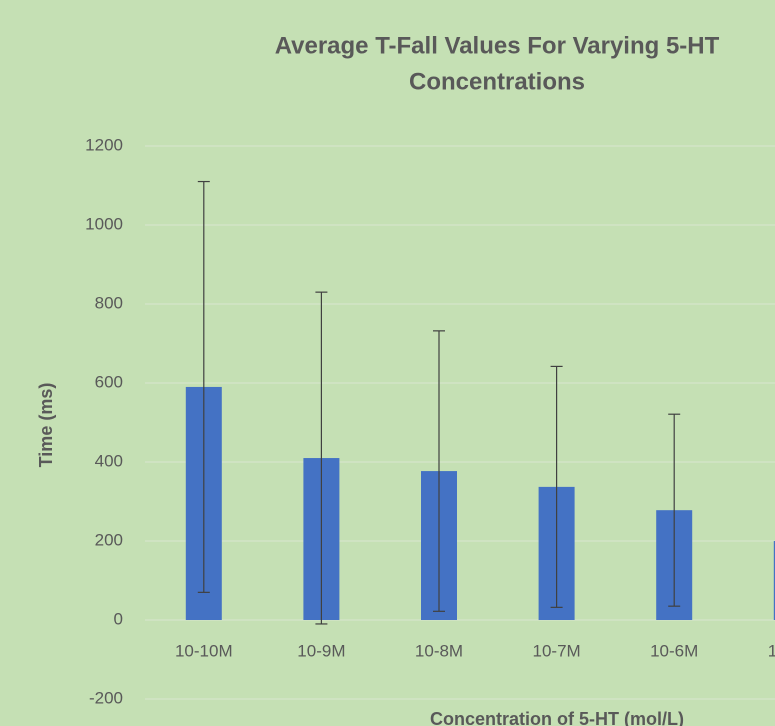 Image resolution: width=775 pixels, height=726 pixels. Describe the element at coordinates (774, 580) in the screenshot. I see `bar` at that location.